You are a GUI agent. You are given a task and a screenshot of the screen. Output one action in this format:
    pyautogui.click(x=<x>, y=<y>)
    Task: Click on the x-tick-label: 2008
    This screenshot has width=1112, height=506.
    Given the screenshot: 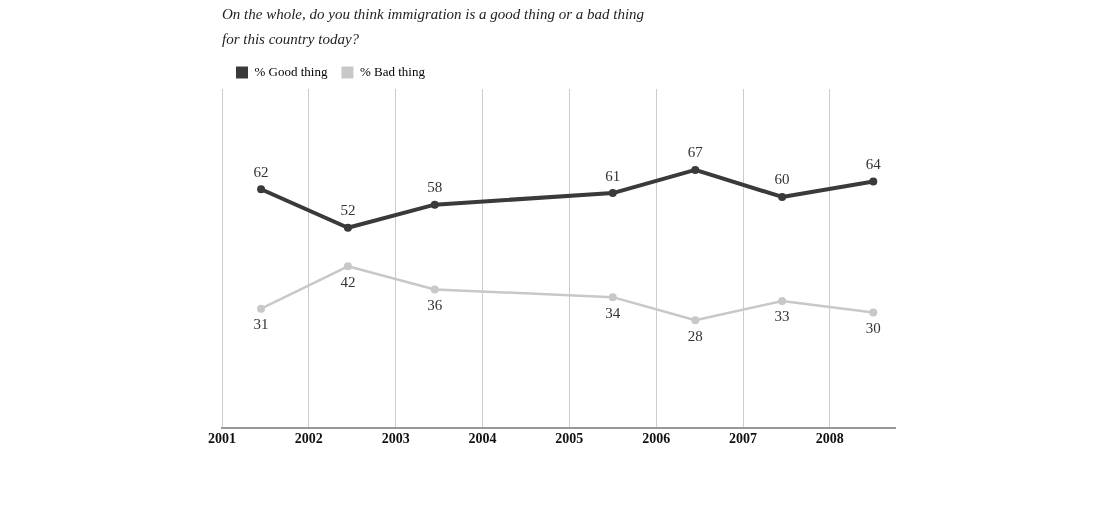 What is the action you would take?
    pyautogui.click(x=829, y=439)
    